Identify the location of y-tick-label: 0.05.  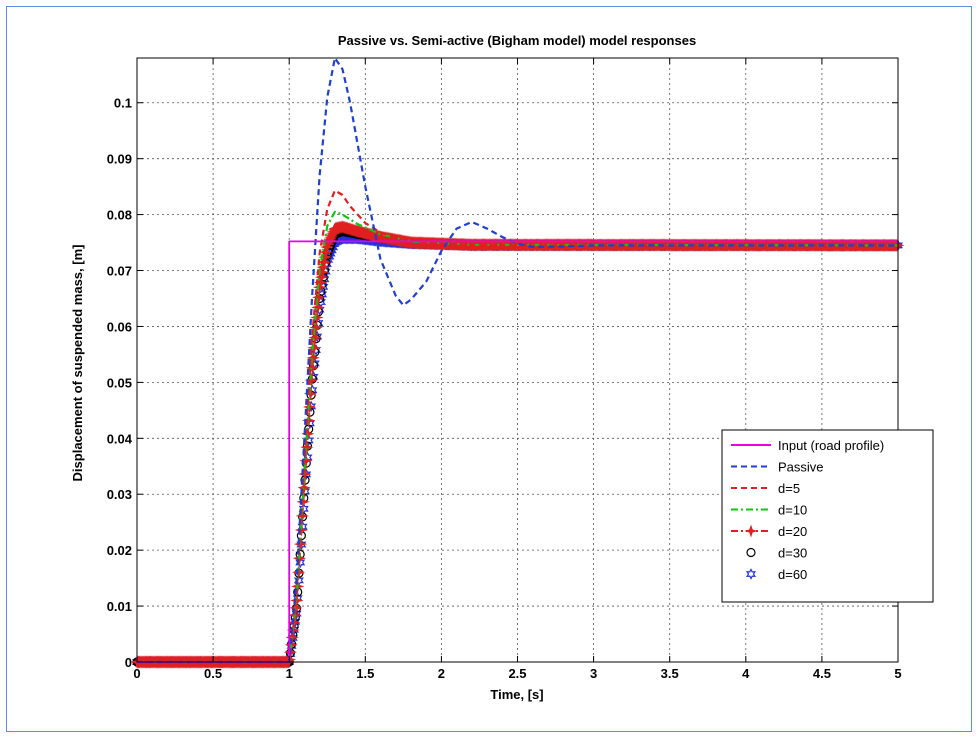
(119, 382).